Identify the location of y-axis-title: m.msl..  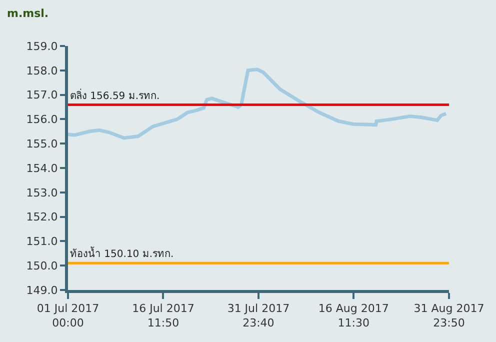
(28, 13).